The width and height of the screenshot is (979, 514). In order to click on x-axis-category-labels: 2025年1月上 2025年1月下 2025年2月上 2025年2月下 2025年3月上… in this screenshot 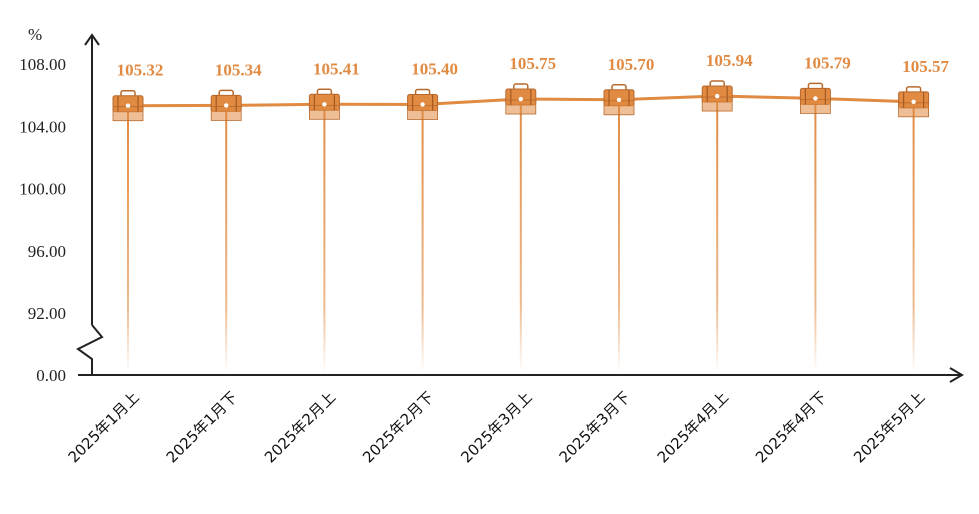, I will do `click(497, 427)`.